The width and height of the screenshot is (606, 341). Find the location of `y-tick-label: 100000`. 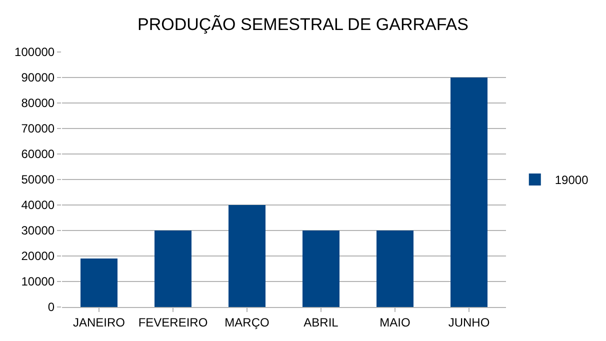

y-tick-label: 100000 is located at coordinates (34, 52).